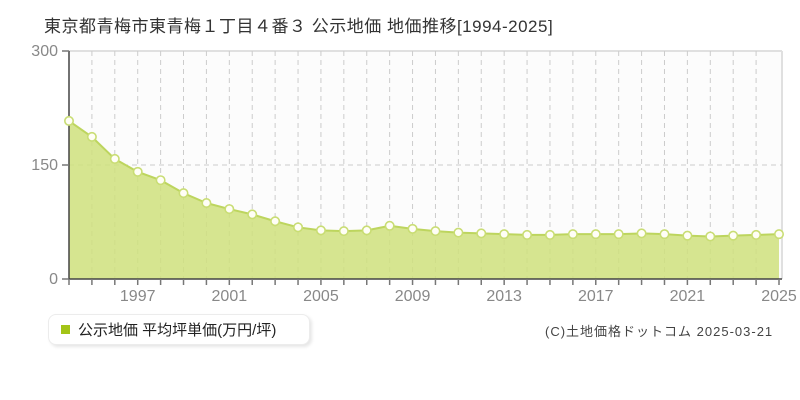 The width and height of the screenshot is (800, 400). What do you see at coordinates (44, 51) in the screenshot?
I see `y-tick-label: 300` at bounding box center [44, 51].